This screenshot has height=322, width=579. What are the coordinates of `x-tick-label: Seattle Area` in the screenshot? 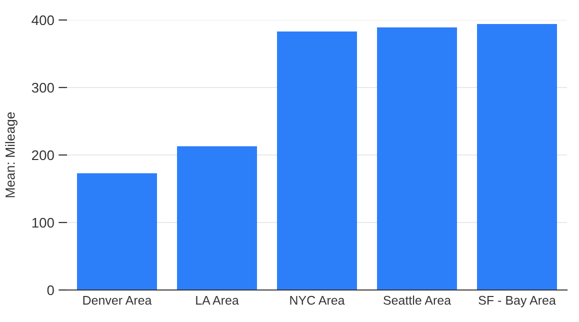 It's located at (418, 300).